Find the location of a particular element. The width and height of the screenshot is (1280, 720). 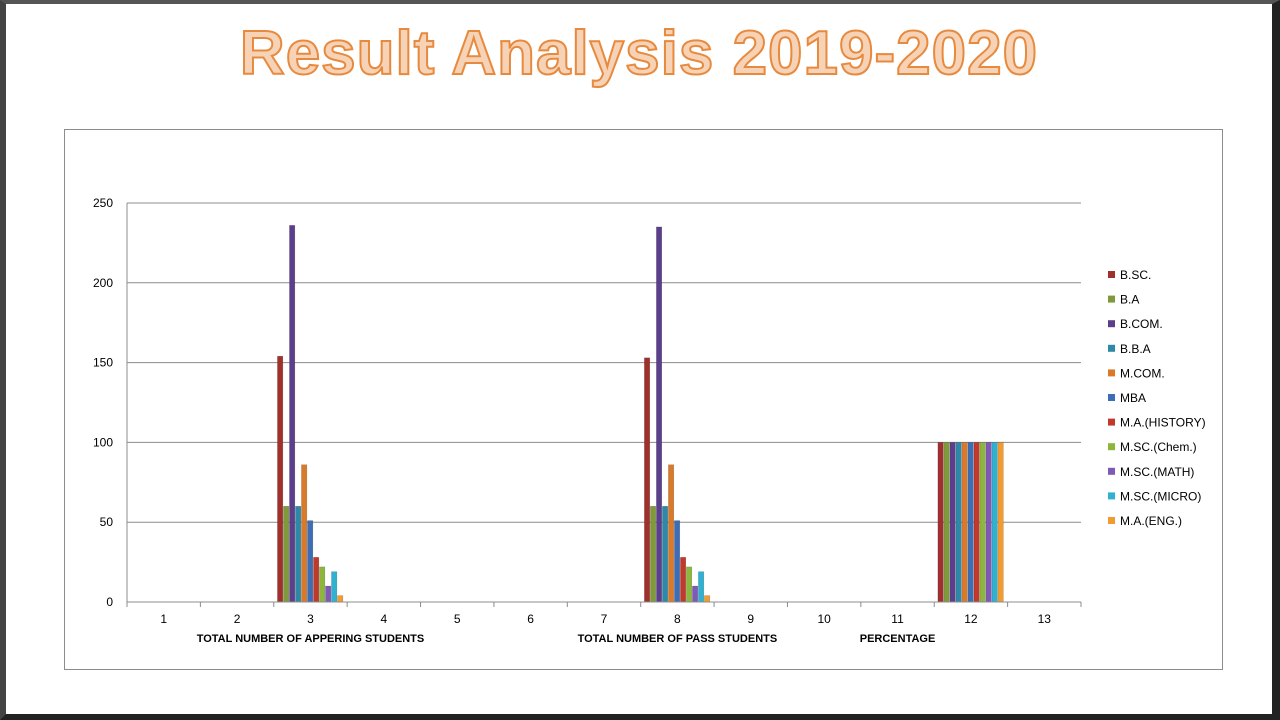

legend-label: M.COM. is located at coordinates (1142, 373).